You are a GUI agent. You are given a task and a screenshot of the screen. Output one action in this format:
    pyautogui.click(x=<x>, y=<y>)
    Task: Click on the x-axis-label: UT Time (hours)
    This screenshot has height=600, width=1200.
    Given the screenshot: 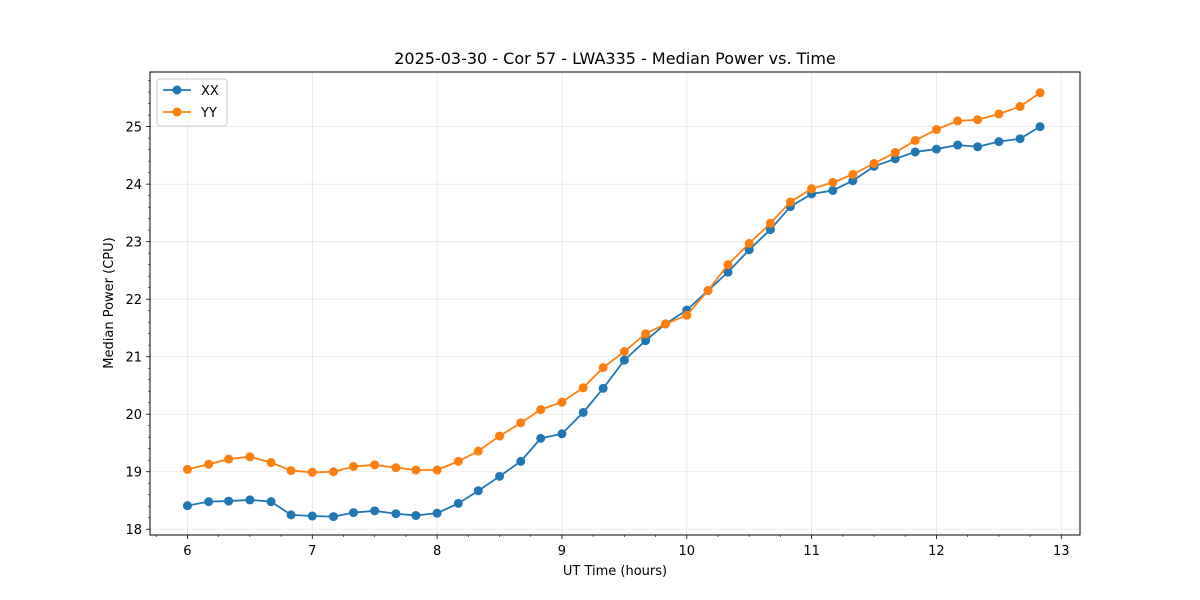 What is the action you would take?
    pyautogui.click(x=615, y=571)
    